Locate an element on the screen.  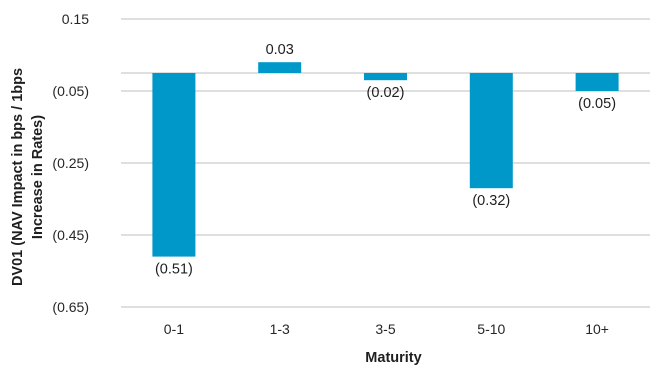
y-tick-label: (0.05) is located at coordinates (70, 91).